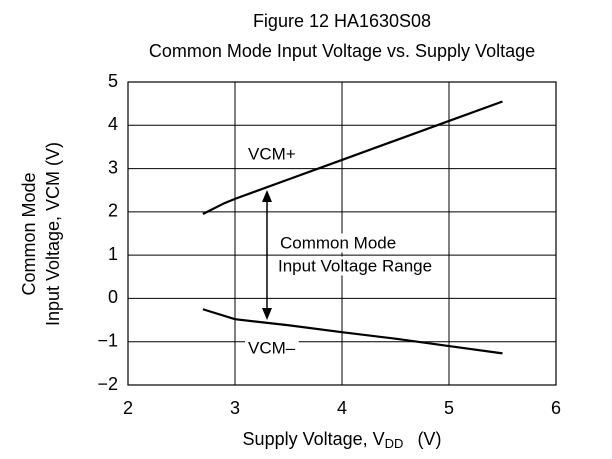  What do you see at coordinates (107, 384) in the screenshot?
I see `y-tick-label: −2` at bounding box center [107, 384].